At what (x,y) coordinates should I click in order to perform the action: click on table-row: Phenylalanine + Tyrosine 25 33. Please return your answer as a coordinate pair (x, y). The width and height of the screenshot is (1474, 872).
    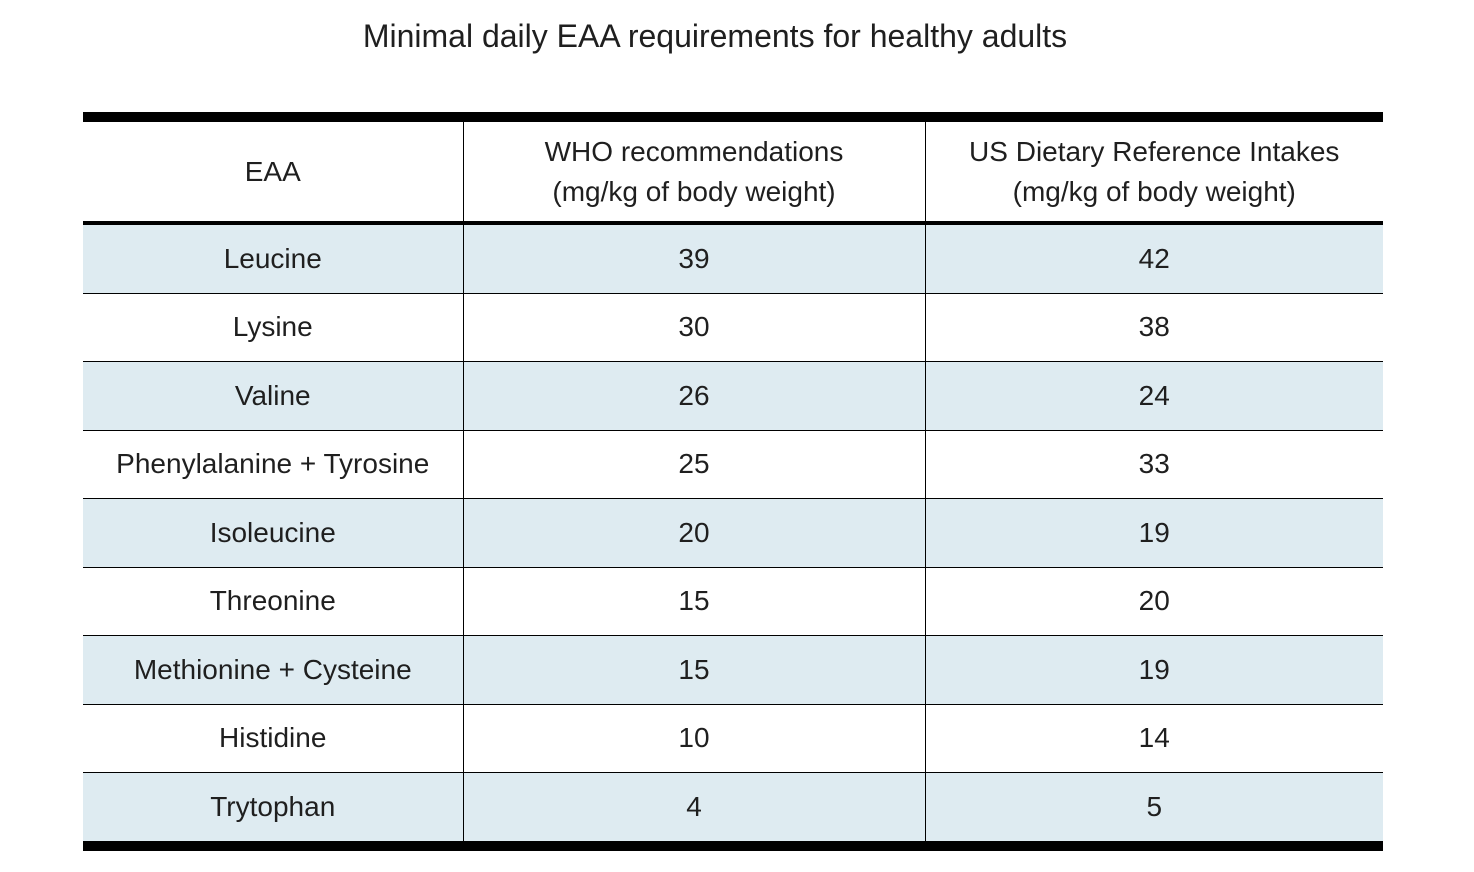
    Looking at the image, I should click on (733, 464).